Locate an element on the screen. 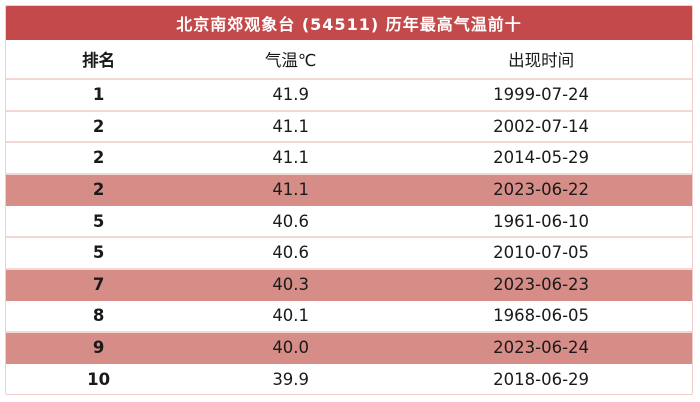 The image size is (700, 402). table-row: 9 40.0 2023-06-24 is located at coordinates (349, 348).